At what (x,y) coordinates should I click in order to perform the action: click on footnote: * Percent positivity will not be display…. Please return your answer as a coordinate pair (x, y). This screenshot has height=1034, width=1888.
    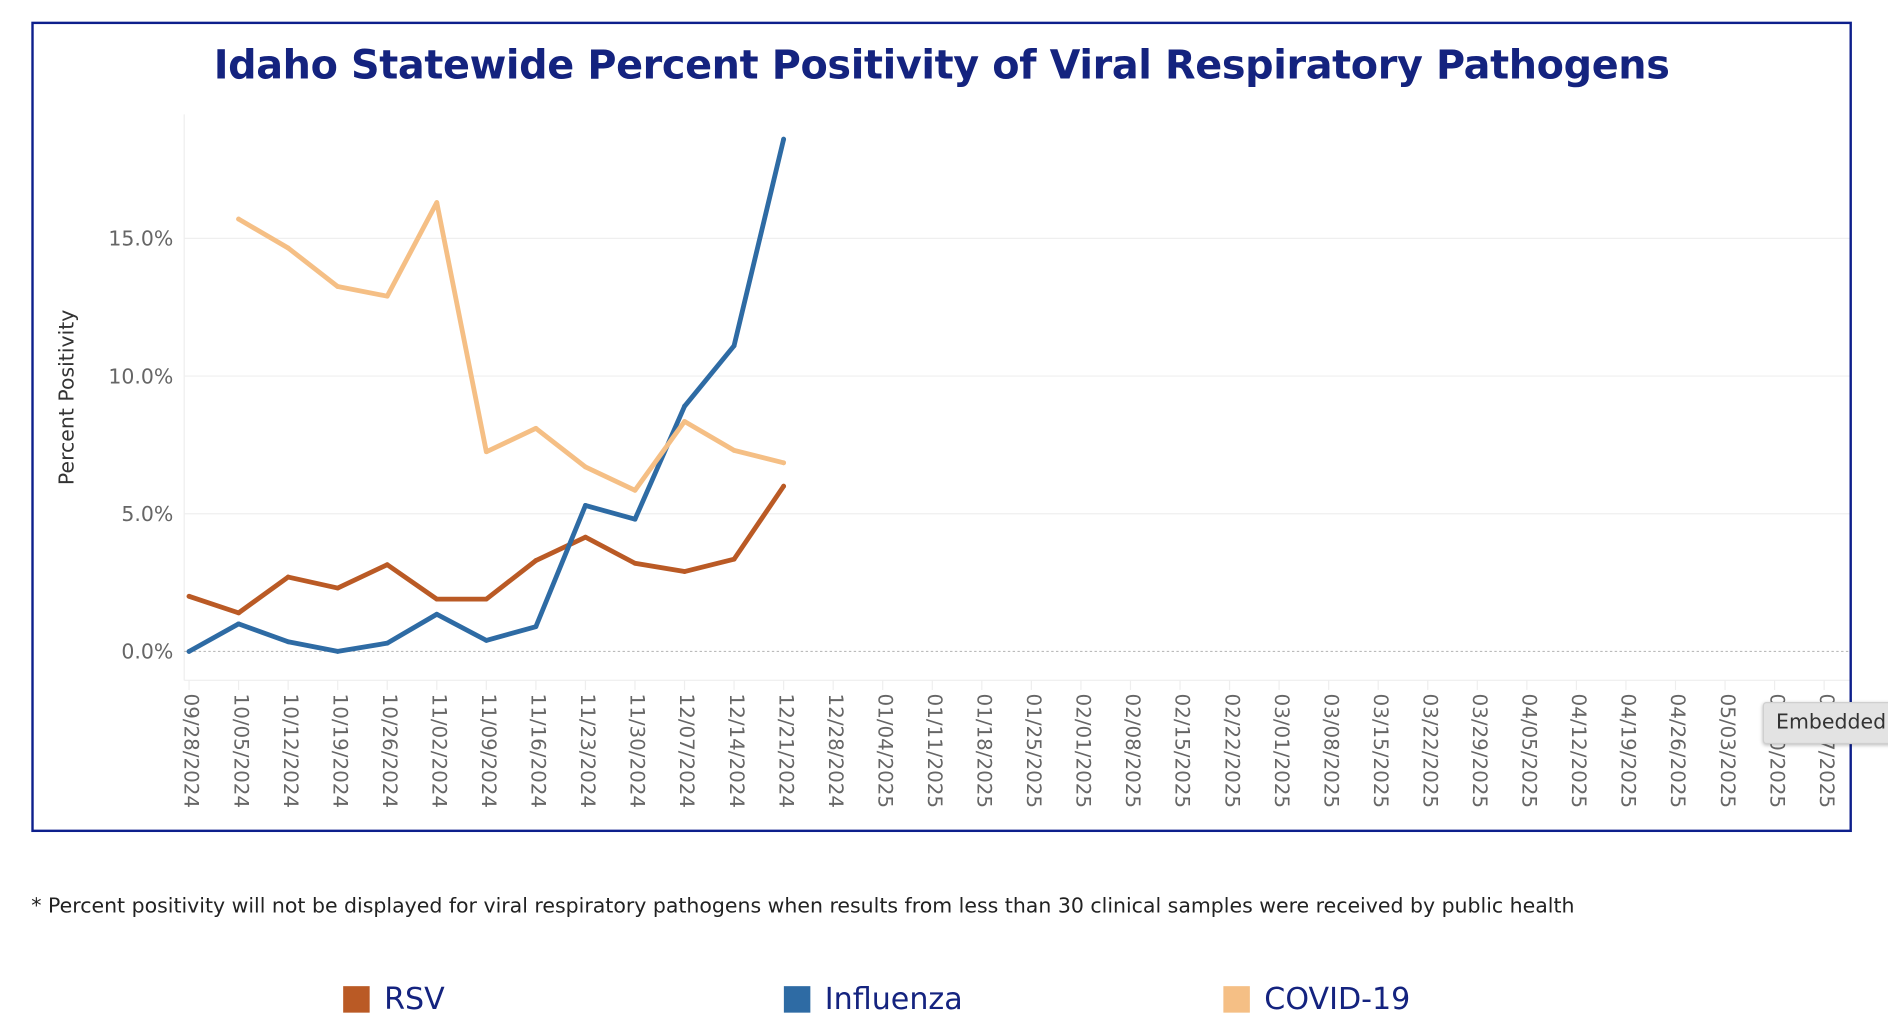
    Looking at the image, I should click on (803, 906).